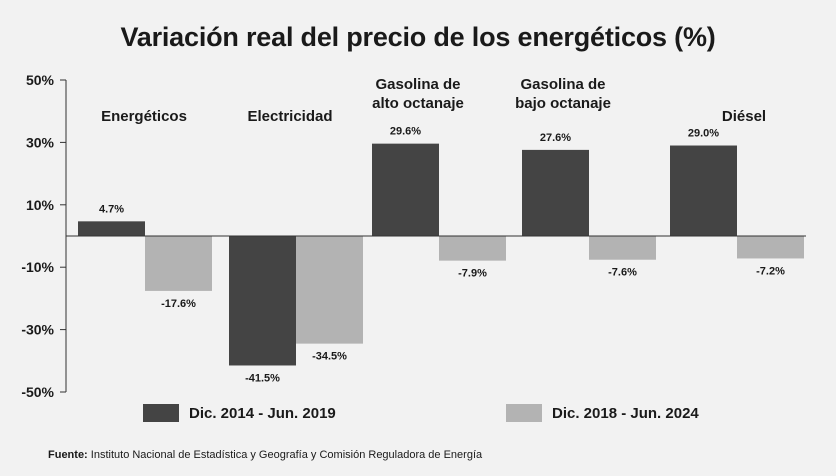 The height and width of the screenshot is (476, 836). What do you see at coordinates (405, 189) in the screenshot?
I see `bar-s1-c3` at bounding box center [405, 189].